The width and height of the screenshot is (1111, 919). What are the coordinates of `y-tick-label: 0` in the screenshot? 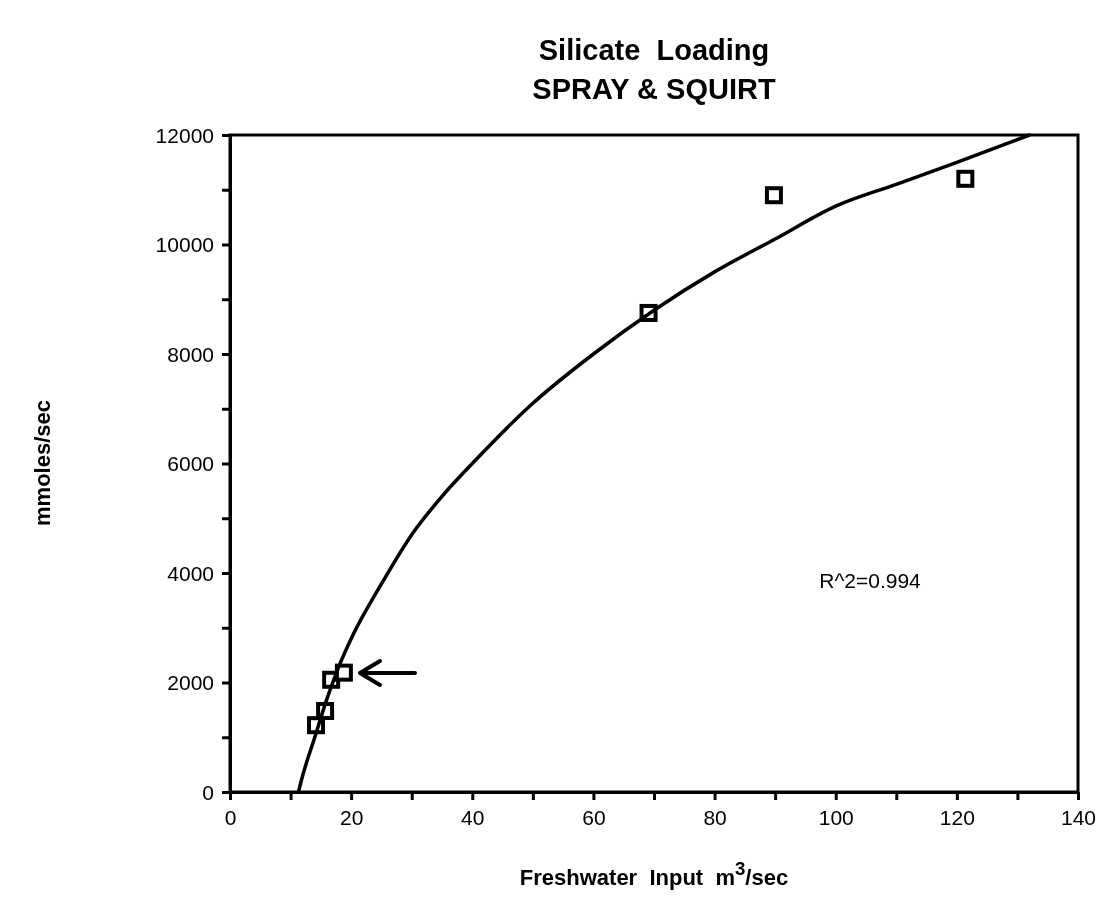 It's located at (208, 792).